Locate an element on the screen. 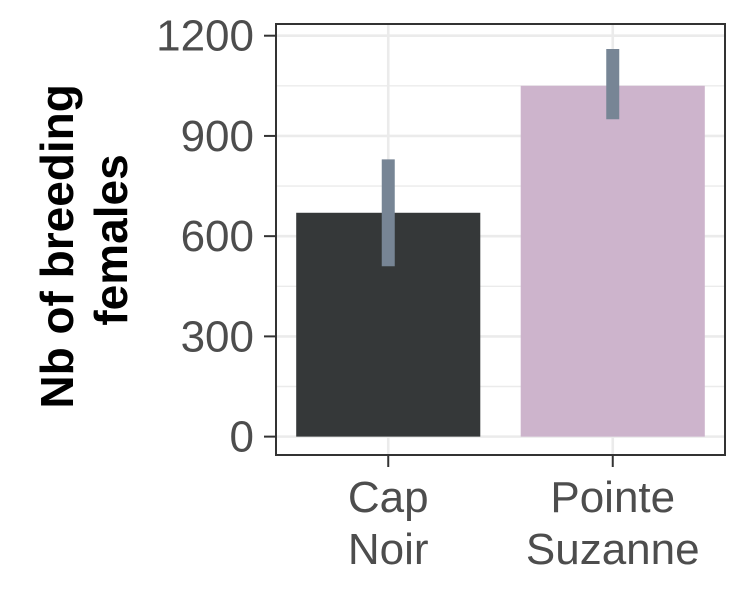 The image size is (750, 600). x-tick-label-line: Noir is located at coordinates (388, 549).